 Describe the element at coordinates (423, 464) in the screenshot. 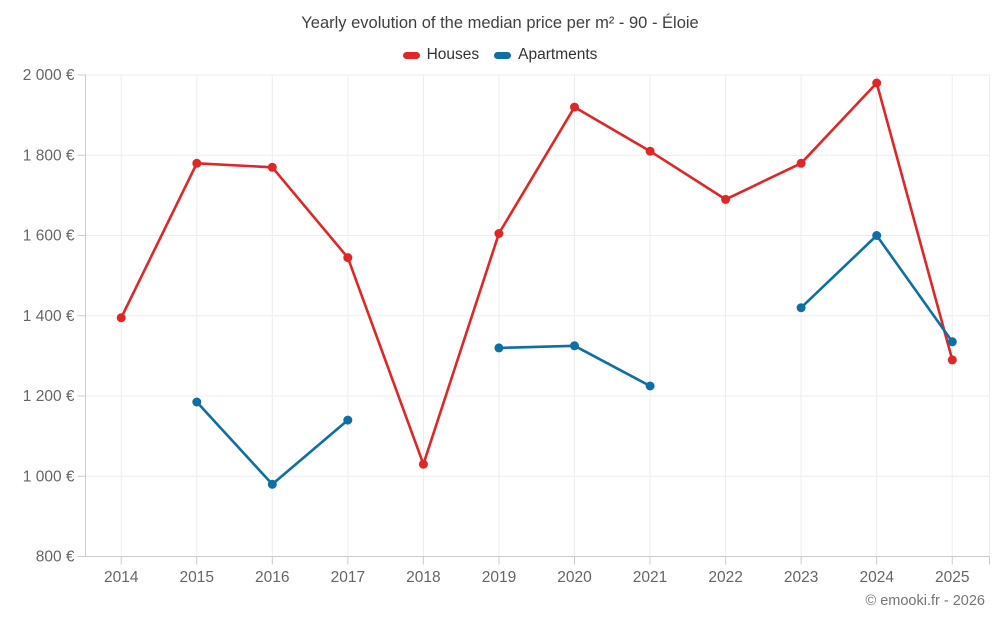

I see `data-point-houses-2018` at that location.